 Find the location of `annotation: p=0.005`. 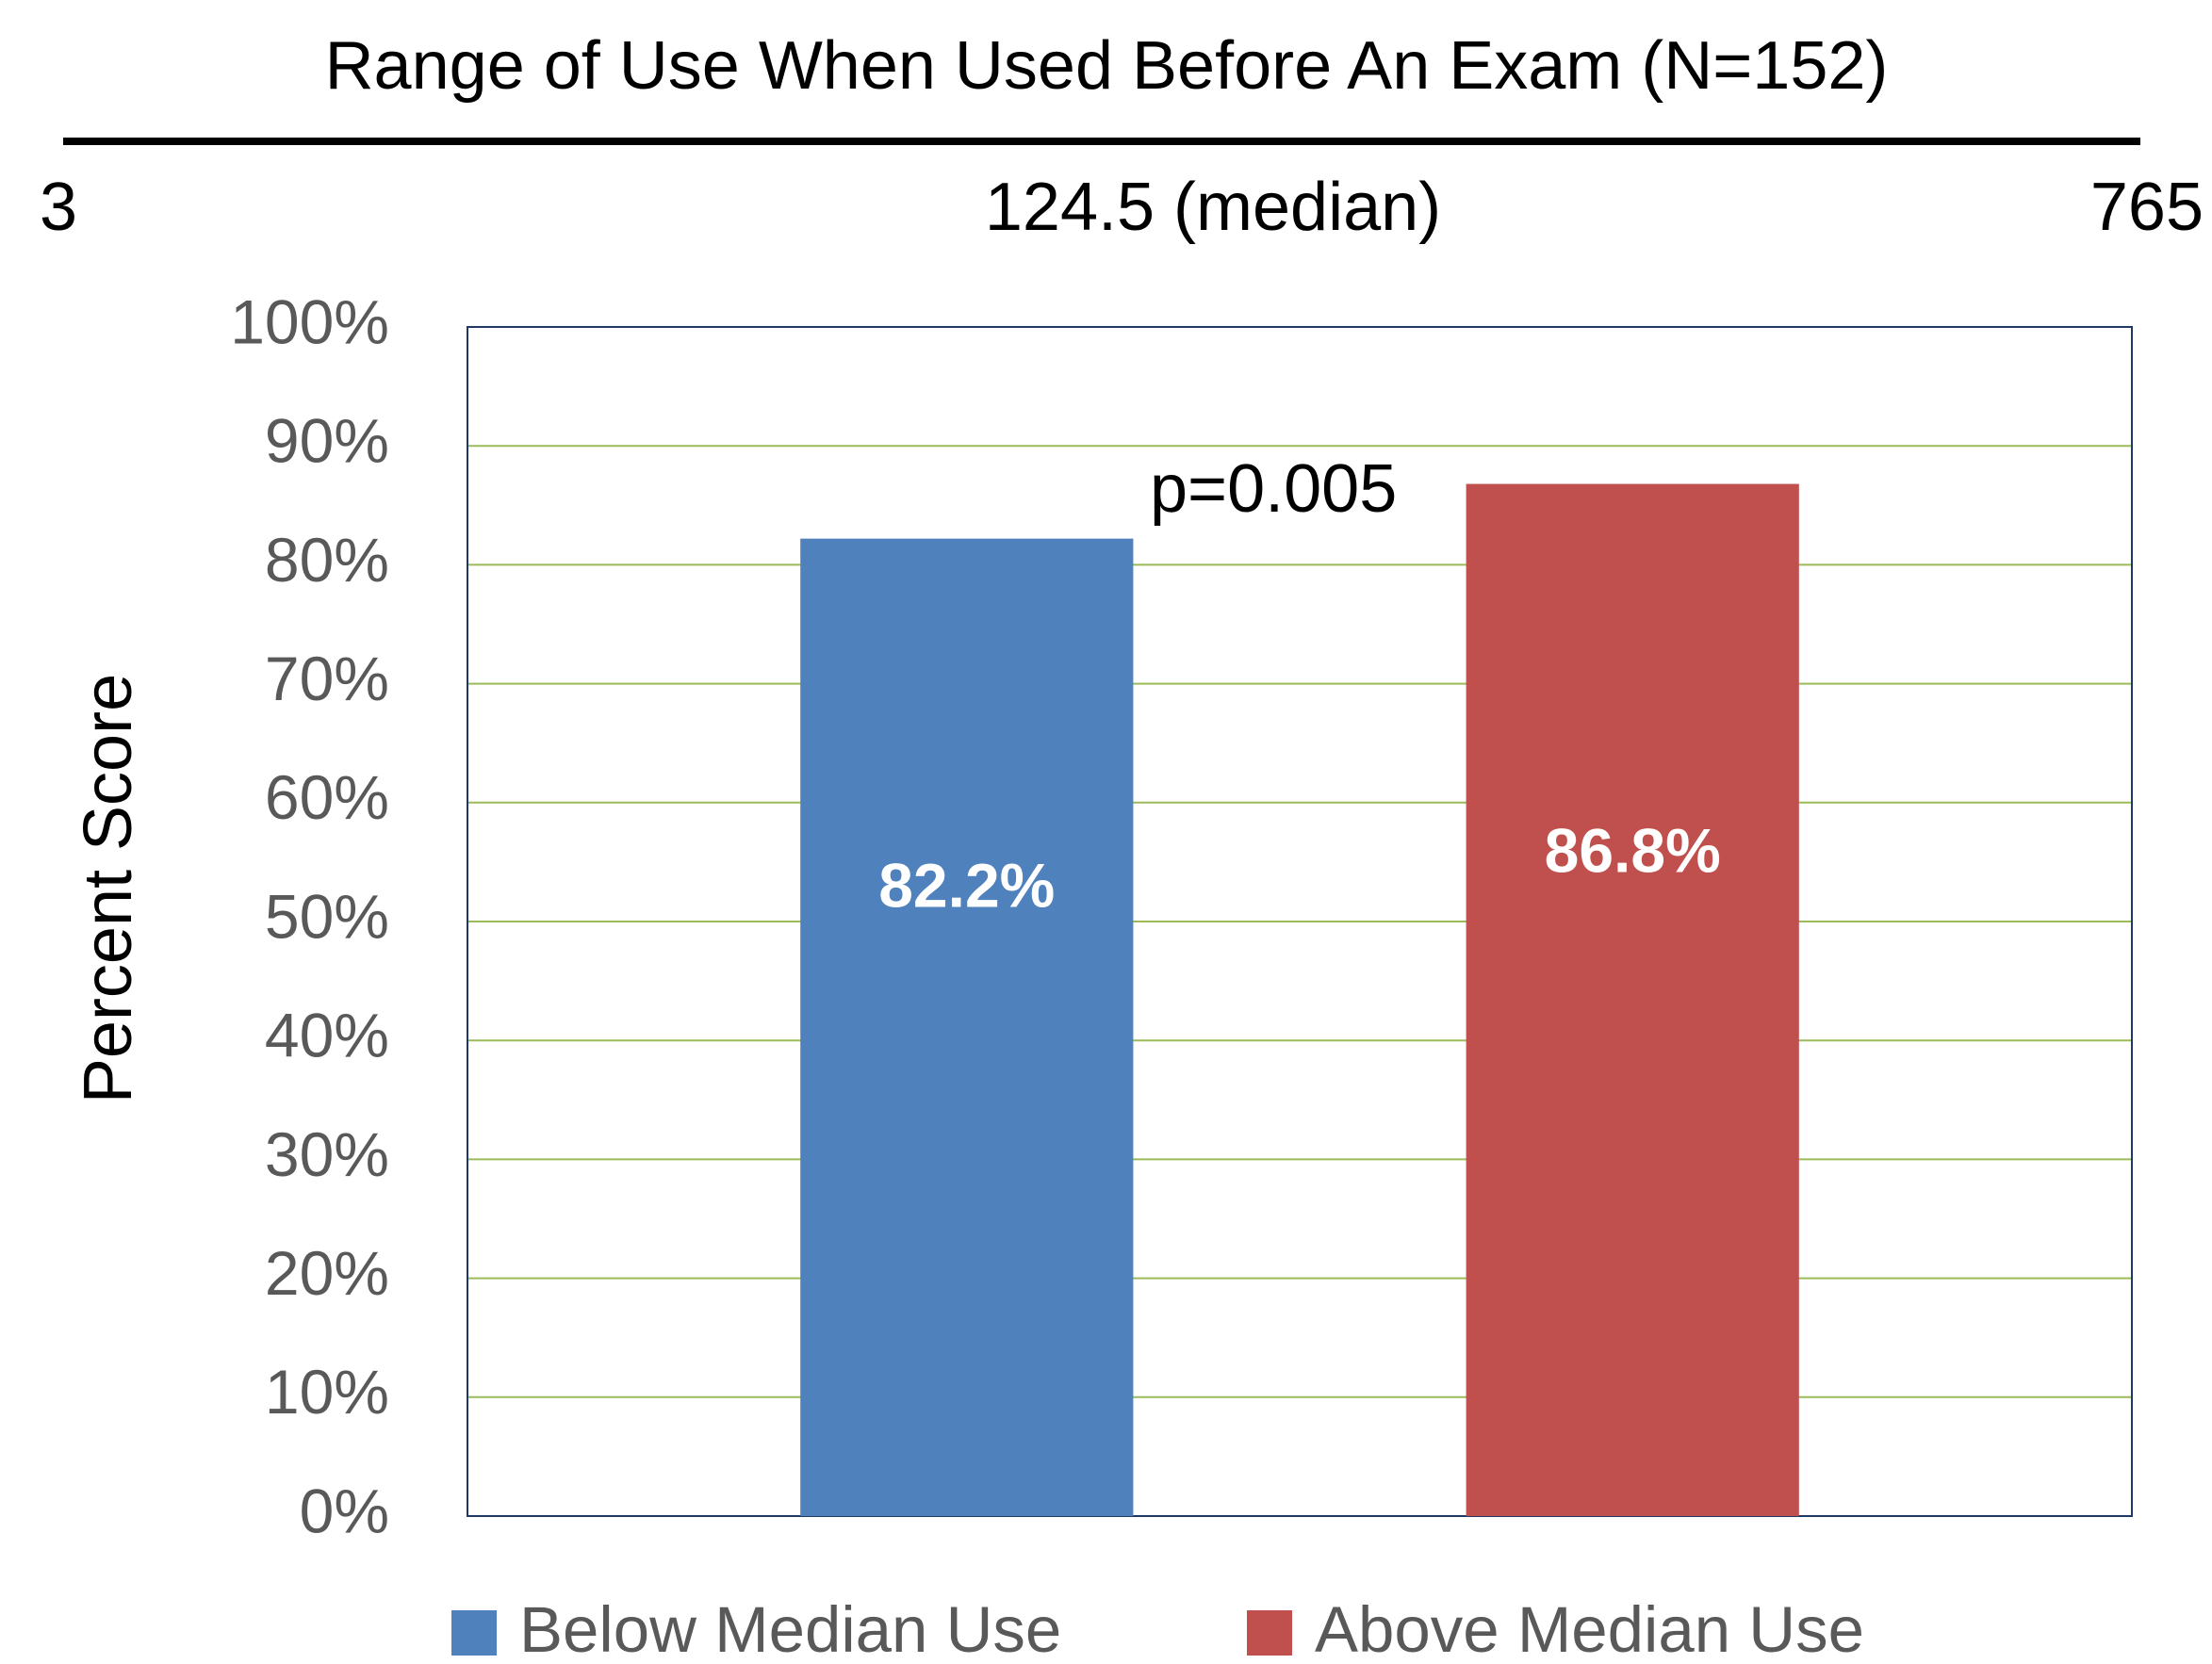

annotation: p=0.005 is located at coordinates (1273, 489).